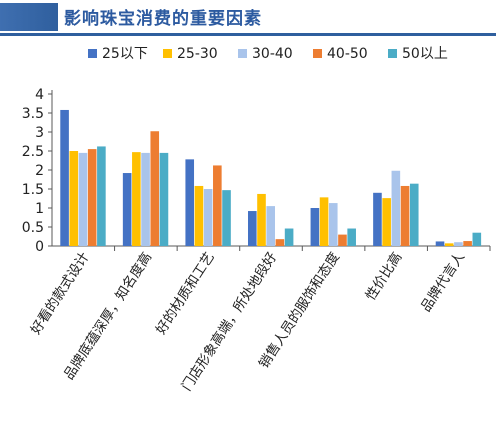 The image size is (496, 426). I want to click on legend-label: 25以下, so click(125, 54).